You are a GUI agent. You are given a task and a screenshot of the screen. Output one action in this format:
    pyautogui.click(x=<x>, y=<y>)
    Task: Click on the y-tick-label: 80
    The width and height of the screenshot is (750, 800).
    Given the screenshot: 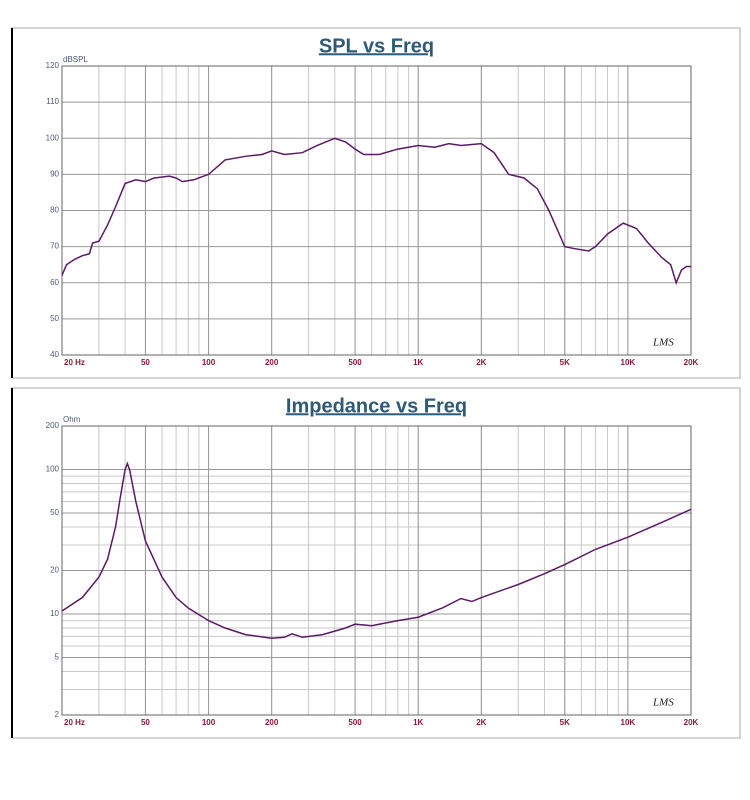 What is the action you would take?
    pyautogui.click(x=54, y=210)
    